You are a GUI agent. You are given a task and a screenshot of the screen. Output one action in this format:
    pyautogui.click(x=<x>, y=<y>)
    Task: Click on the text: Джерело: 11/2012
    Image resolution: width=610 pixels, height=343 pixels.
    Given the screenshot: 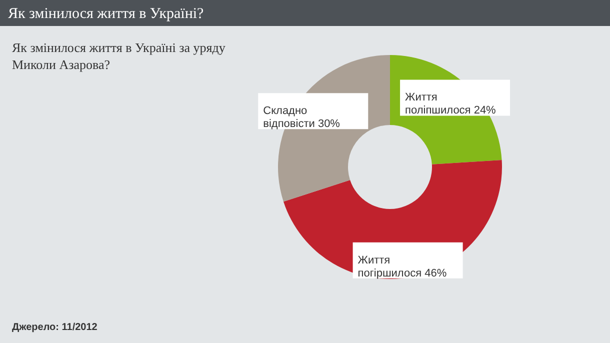 What is the action you would take?
    pyautogui.click(x=55, y=327)
    